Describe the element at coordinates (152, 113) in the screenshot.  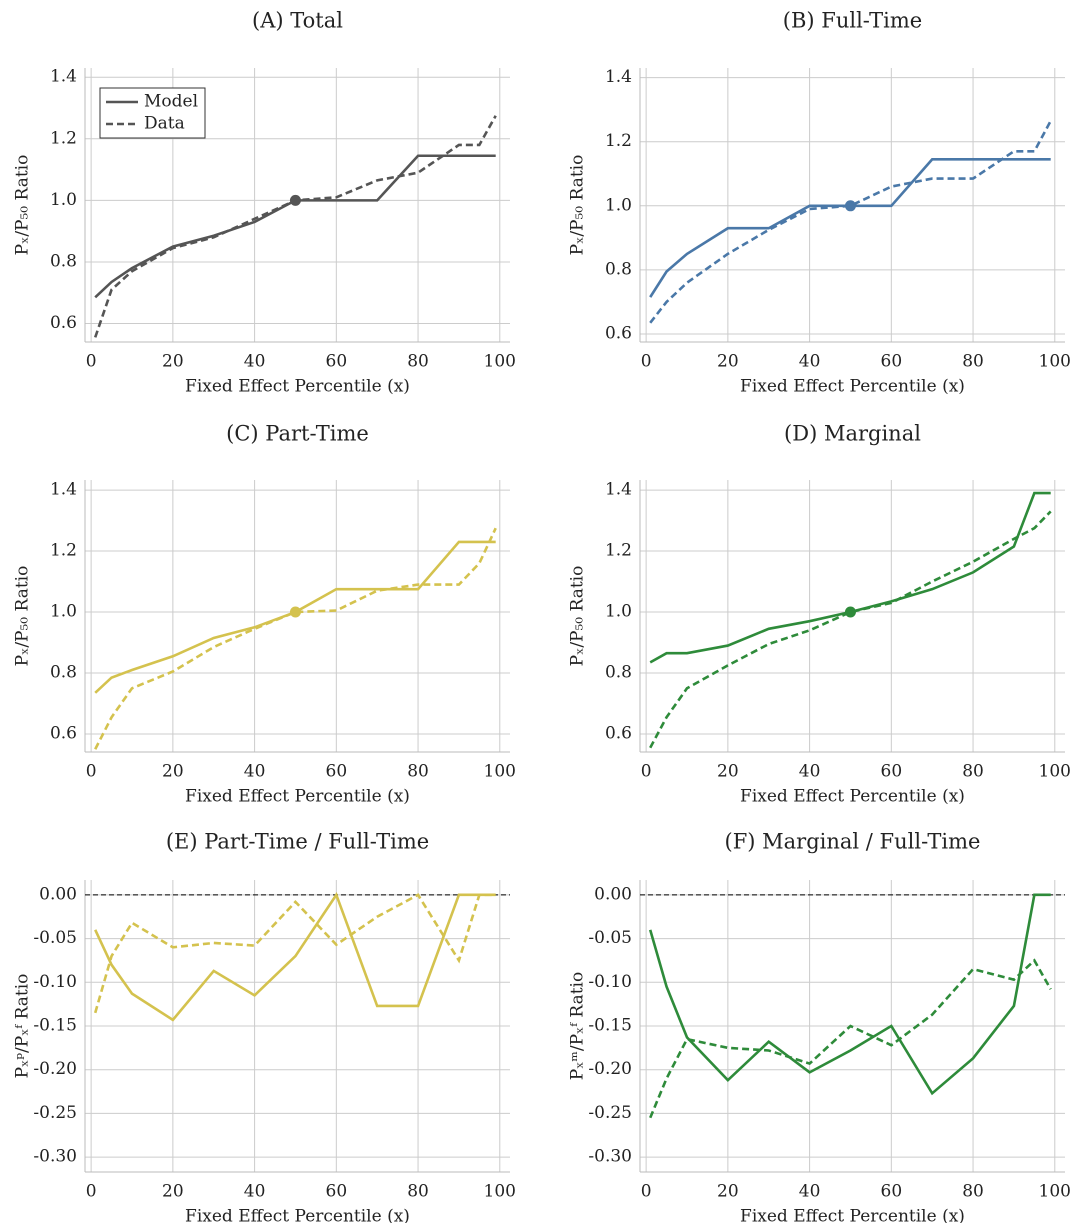
I see `legend-box` at that location.